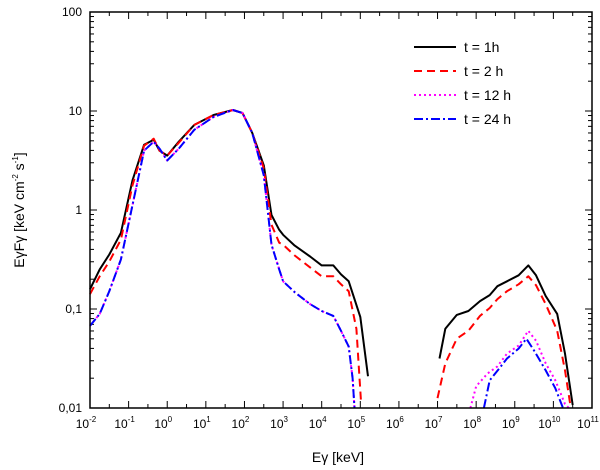 This screenshot has width=600, height=470. What do you see at coordinates (241, 423) in the screenshot?
I see `x-tick-label: 10²` at bounding box center [241, 423].